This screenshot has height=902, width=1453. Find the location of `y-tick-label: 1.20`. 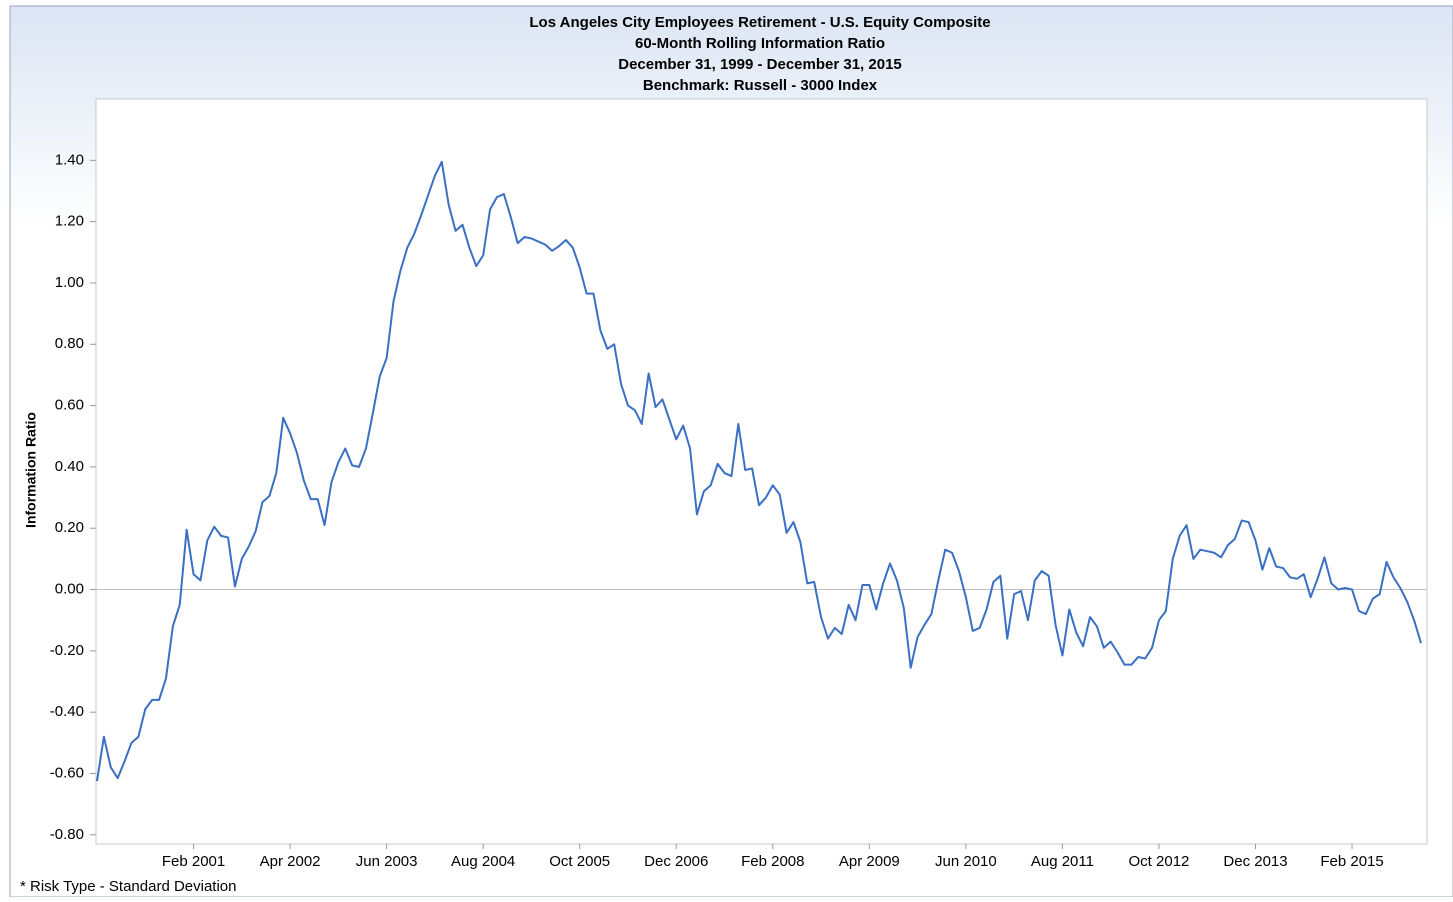

y-tick-label: 1.20 is located at coordinates (69, 221).